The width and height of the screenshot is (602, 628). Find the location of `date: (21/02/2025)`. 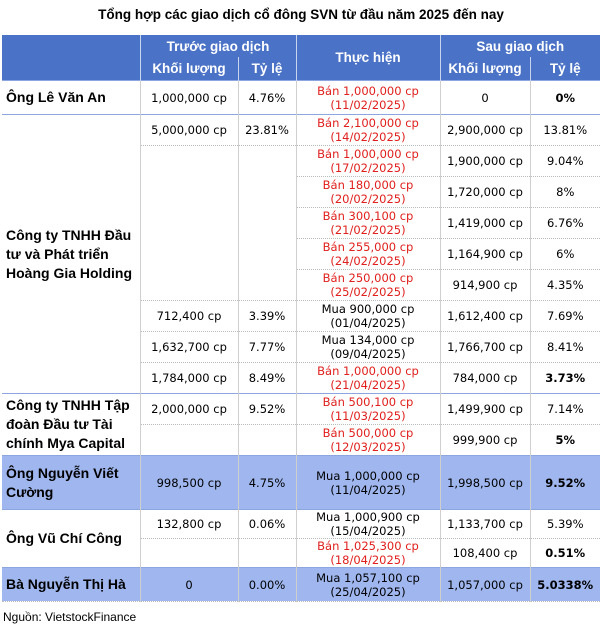

date: (21/02/2025) is located at coordinates (368, 230).